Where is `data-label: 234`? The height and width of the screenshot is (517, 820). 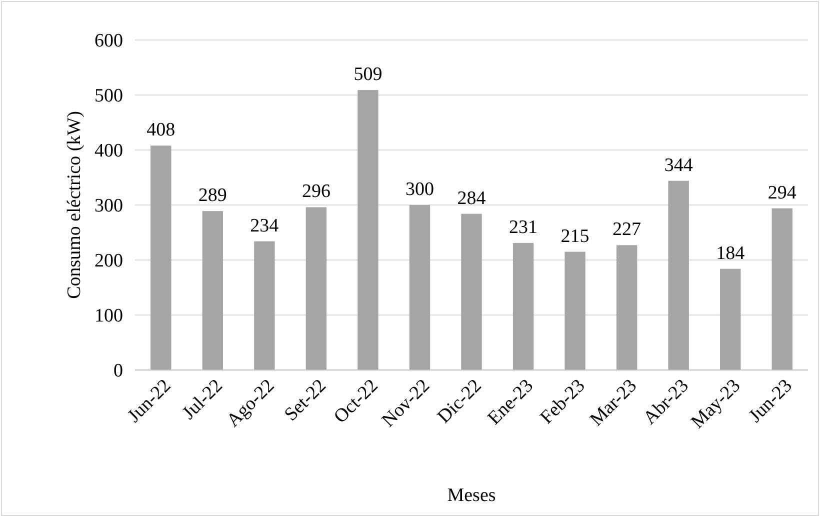 data-label: 234 is located at coordinates (265, 225).